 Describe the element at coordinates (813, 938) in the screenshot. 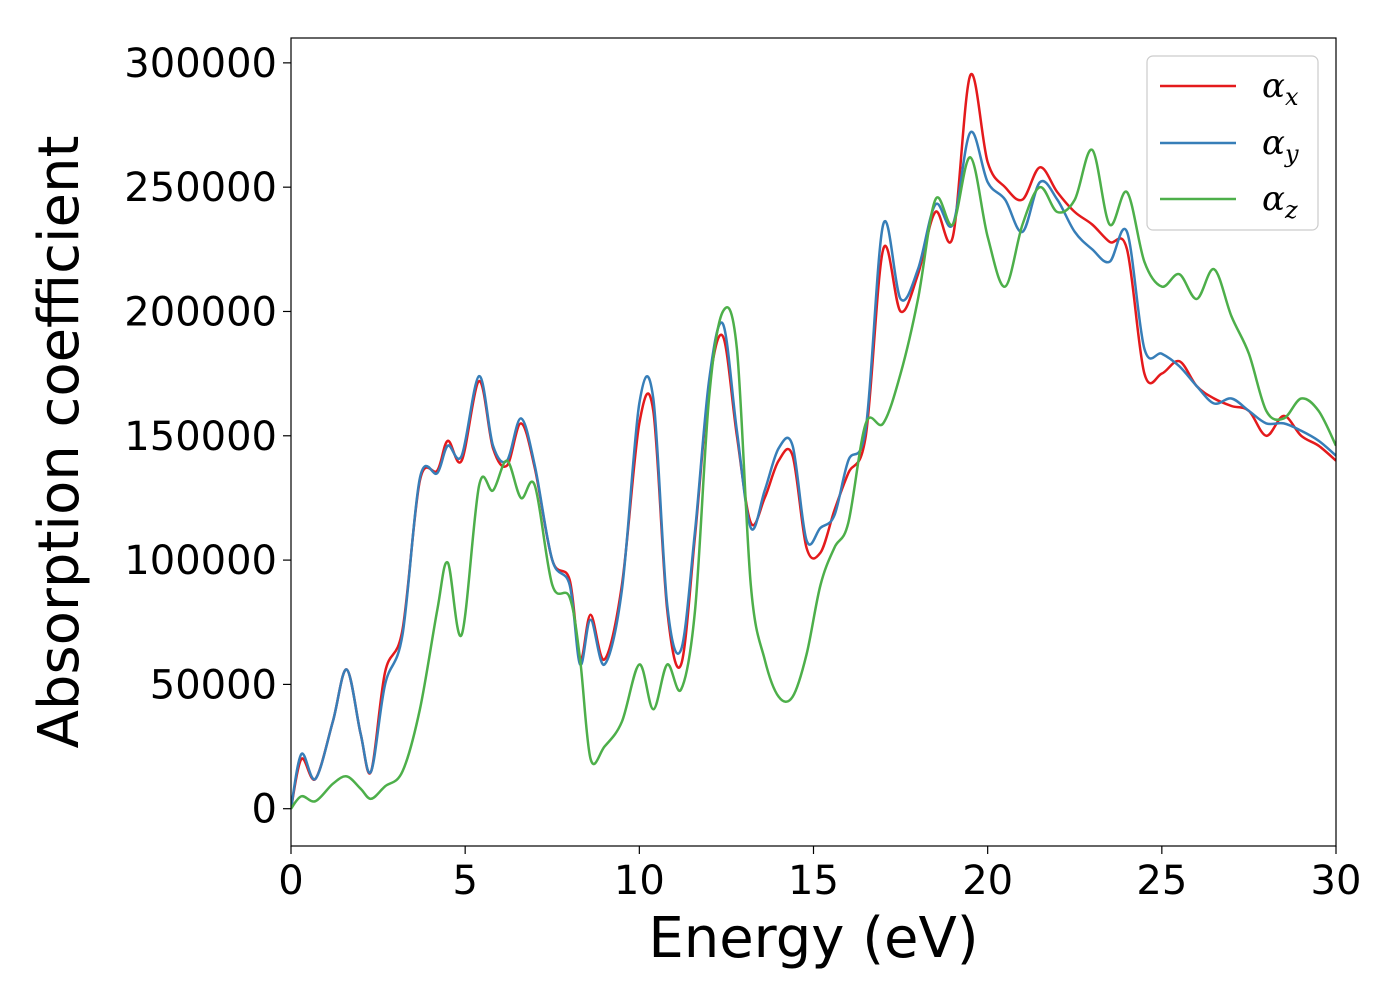

I see `x-axis-label: Energy (eV)` at that location.